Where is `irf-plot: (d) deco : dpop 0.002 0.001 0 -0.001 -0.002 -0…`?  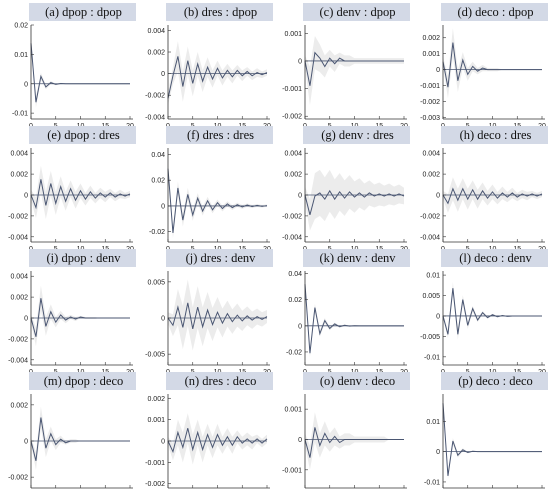
irf-plot: (d) deco : dpop 0.002 0.001 0 -0.001 -0.002 -0… is located at coordinates (484, 66).